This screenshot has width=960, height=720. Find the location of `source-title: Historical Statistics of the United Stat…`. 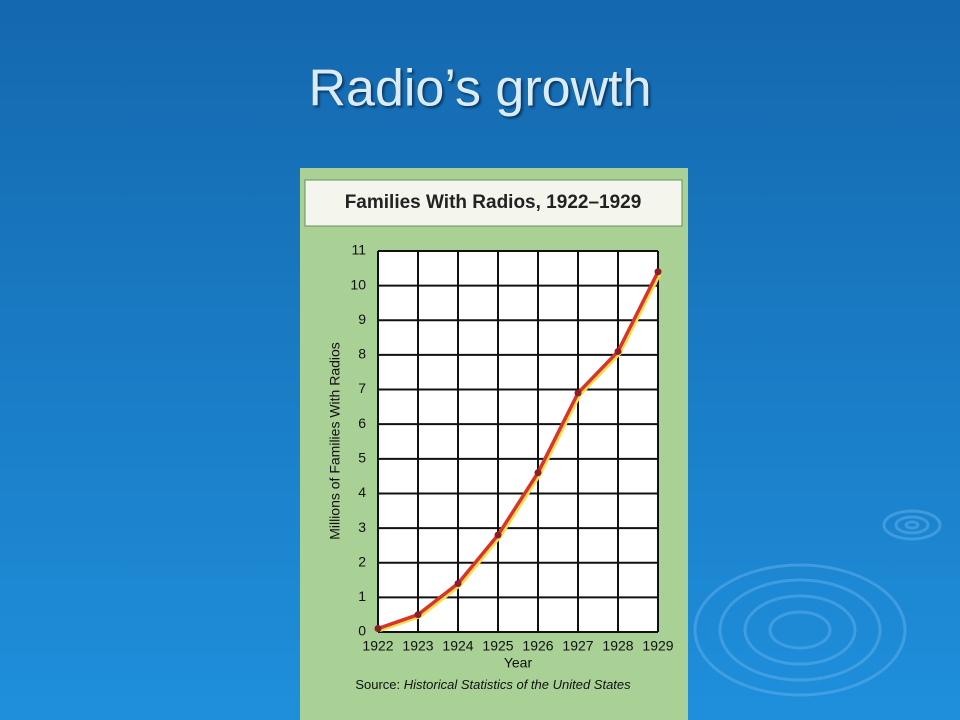

source-title: Historical Statistics of the United Stat… is located at coordinates (517, 684).